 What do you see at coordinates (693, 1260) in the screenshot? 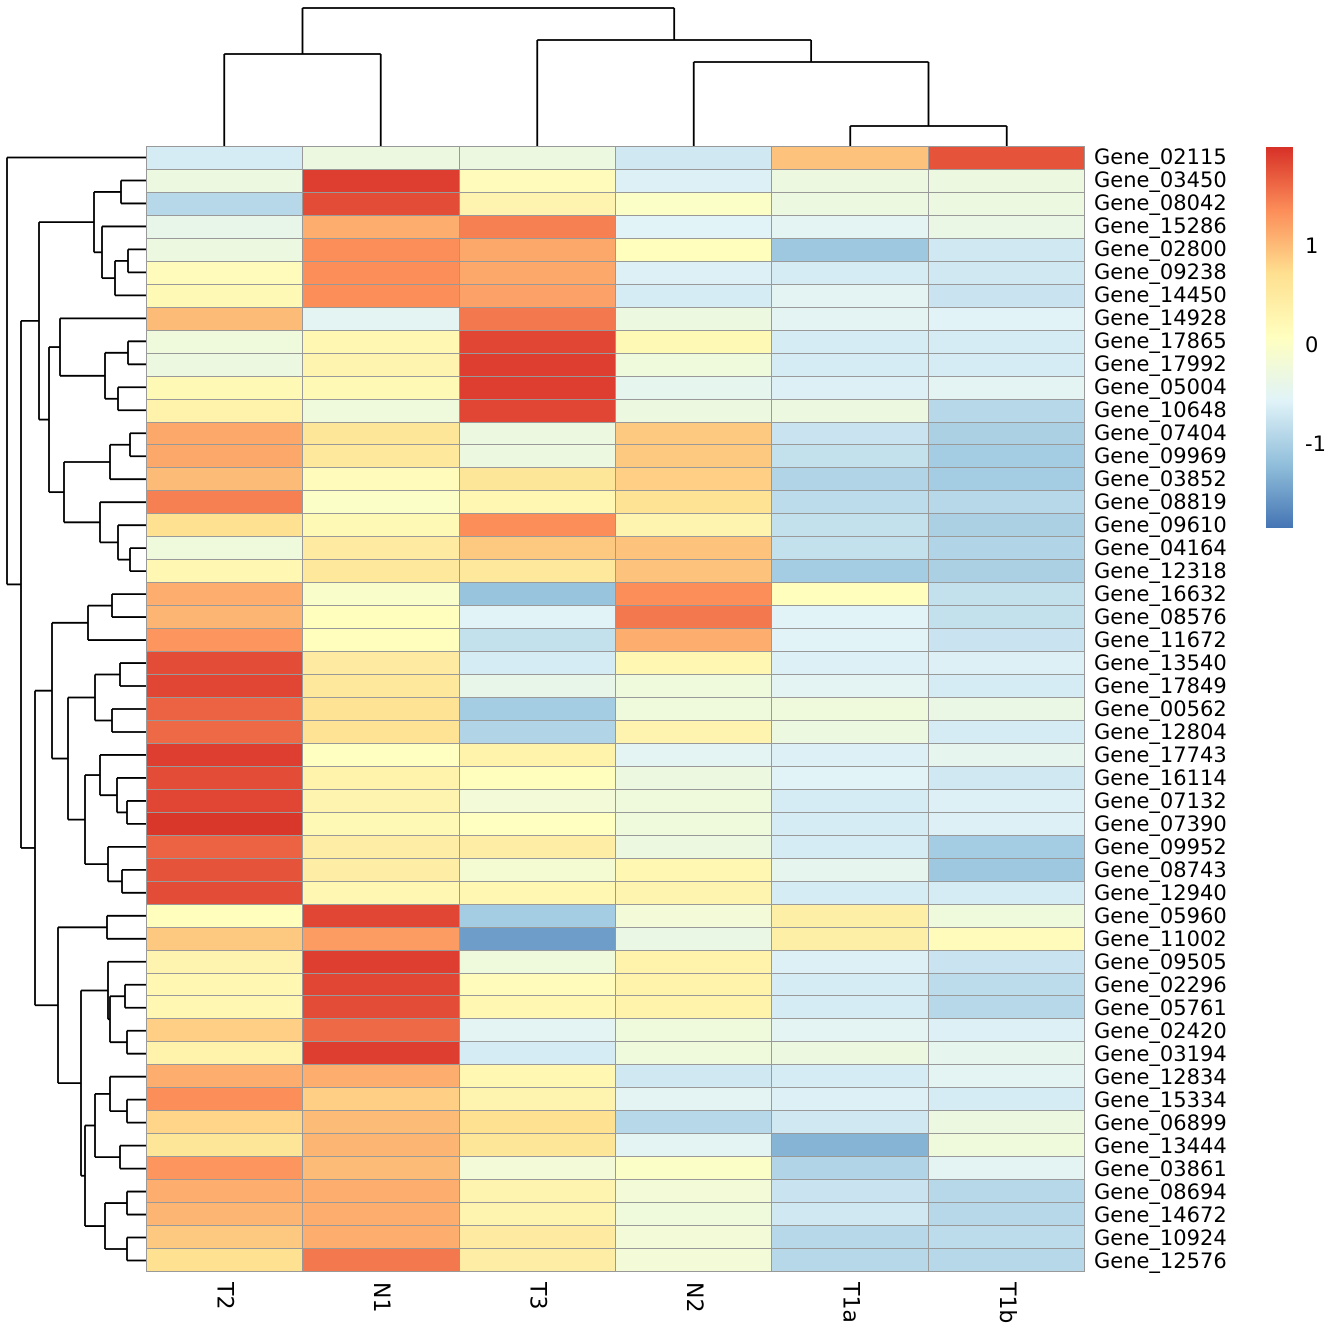
I see `heatmap-cell-Gene_12576-N2` at bounding box center [693, 1260].